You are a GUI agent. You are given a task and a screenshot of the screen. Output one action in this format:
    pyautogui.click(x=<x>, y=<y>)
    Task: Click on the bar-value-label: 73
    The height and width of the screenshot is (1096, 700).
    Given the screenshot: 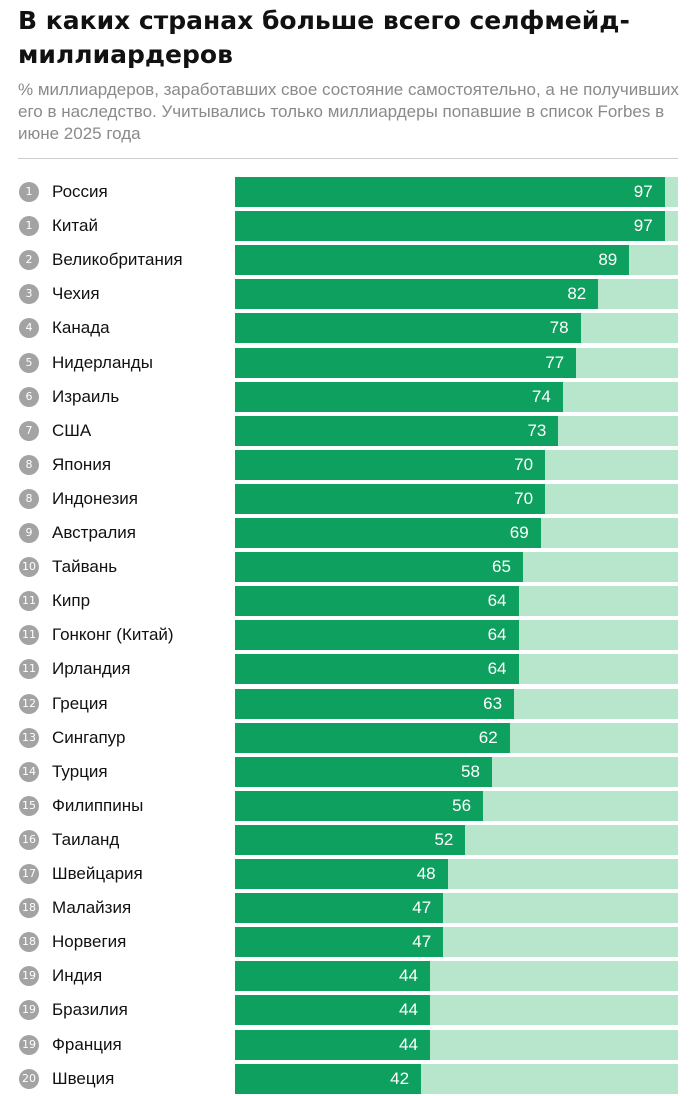 What is the action you would take?
    pyautogui.click(x=537, y=430)
    